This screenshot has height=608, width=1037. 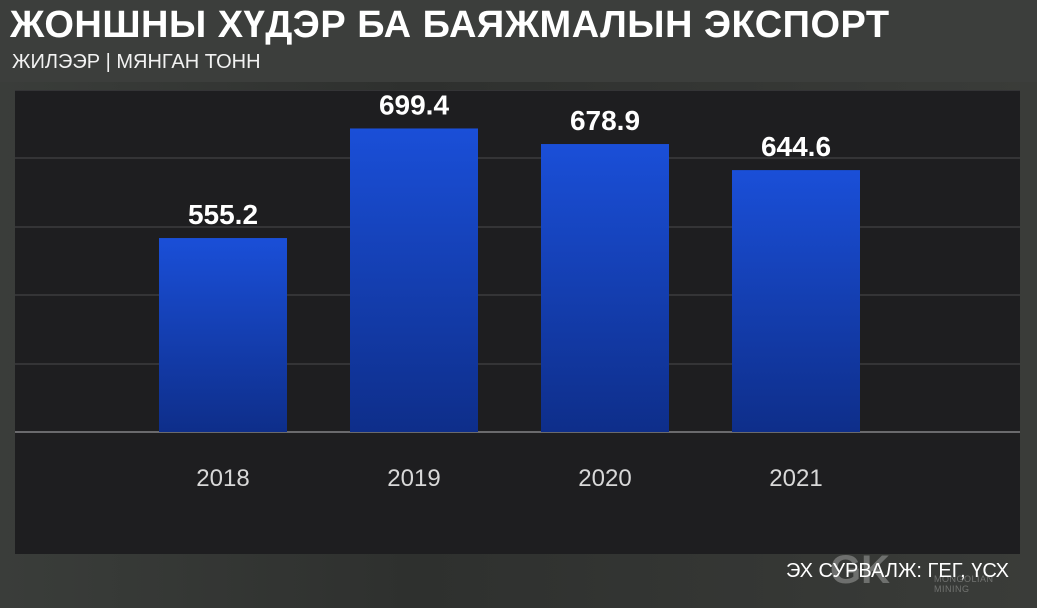 What do you see at coordinates (222, 478) in the screenshot?
I see `x-tick-label-2018: 2018` at bounding box center [222, 478].